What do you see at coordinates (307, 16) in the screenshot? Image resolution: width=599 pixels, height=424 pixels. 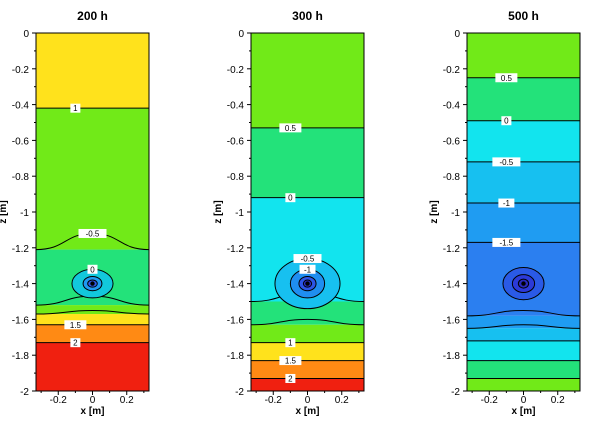 I see `panel-title: 300 h` at bounding box center [307, 16].